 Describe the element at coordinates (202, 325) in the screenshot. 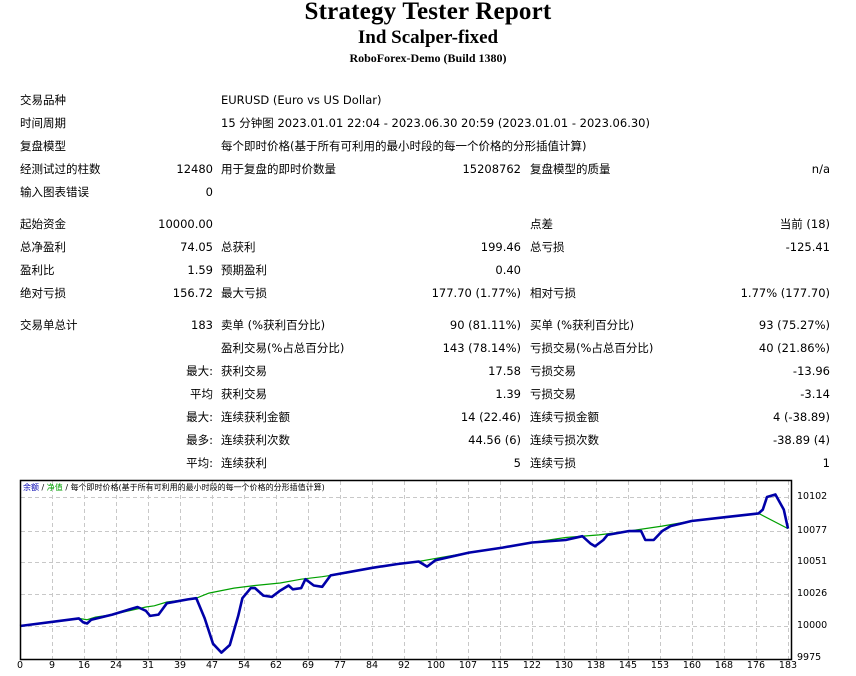

I see `total-trades-value: 183` at that location.